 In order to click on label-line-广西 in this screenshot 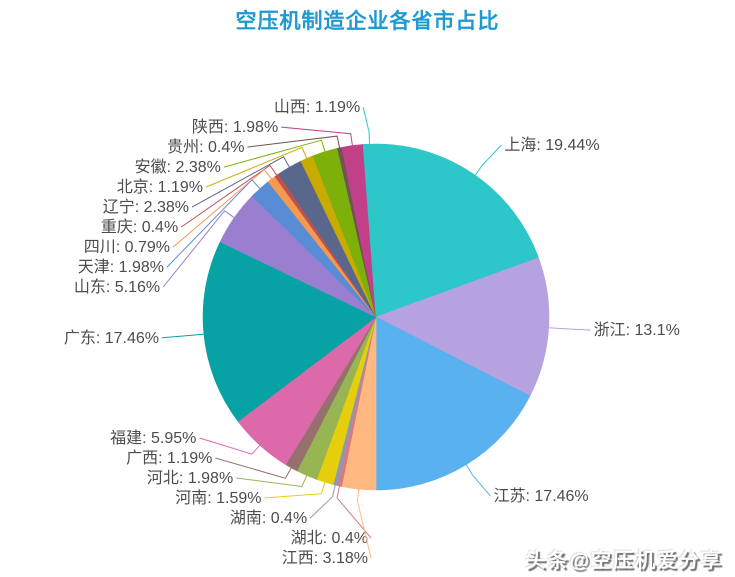, I will do `click(253, 468)`.